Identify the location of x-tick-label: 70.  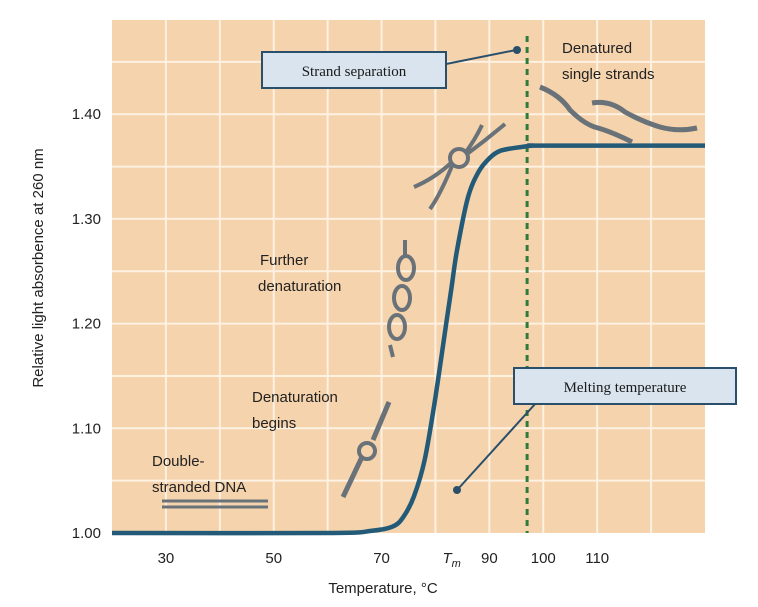
(381, 558).